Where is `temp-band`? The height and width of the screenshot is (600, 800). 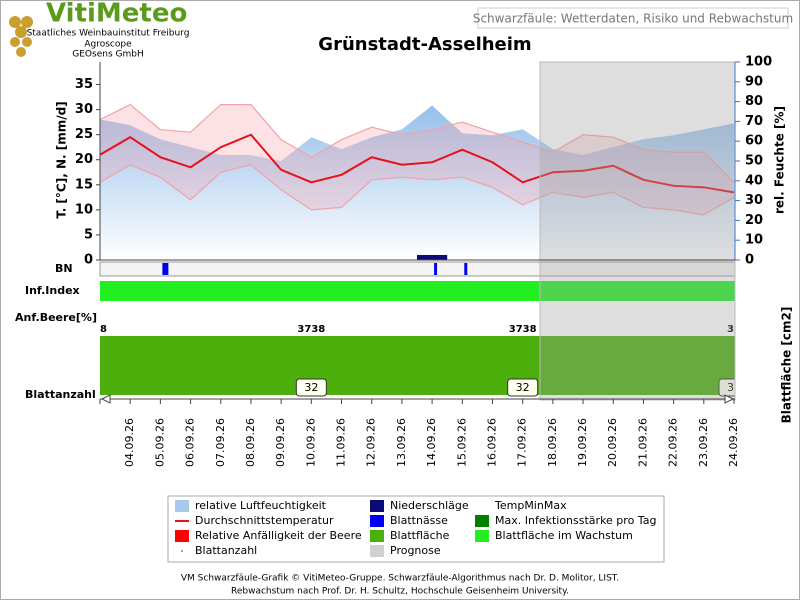
temp-band is located at coordinates (417, 159).